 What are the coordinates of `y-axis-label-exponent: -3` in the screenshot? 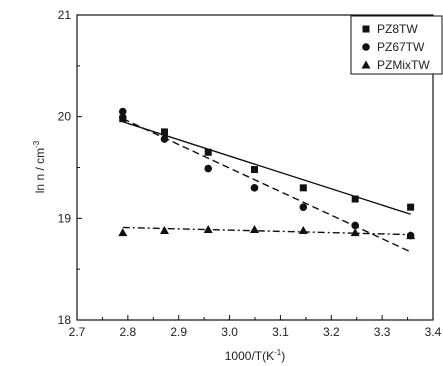 It's located at (36, 144).